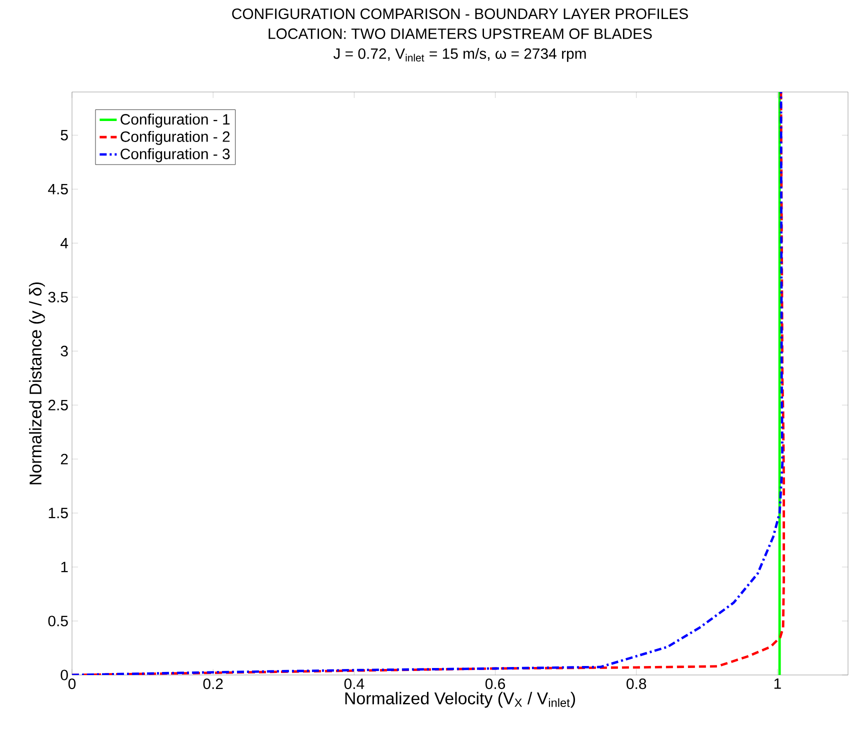 The image size is (852, 745). What do you see at coordinates (213, 684) in the screenshot?
I see `x-tick-label: 0.2` at bounding box center [213, 684].